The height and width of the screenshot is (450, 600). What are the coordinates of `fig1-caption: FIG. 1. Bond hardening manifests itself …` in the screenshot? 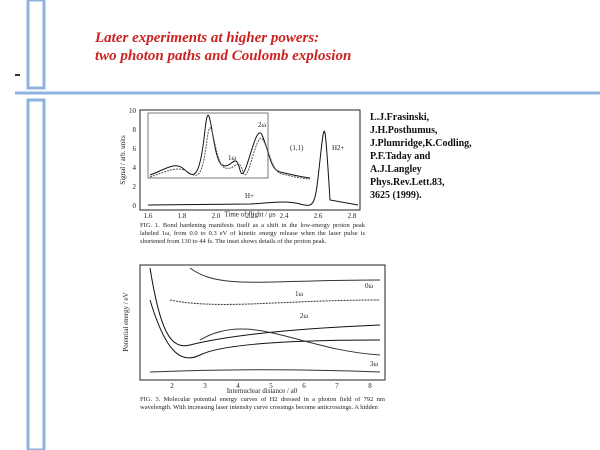 It's located at (252, 233).